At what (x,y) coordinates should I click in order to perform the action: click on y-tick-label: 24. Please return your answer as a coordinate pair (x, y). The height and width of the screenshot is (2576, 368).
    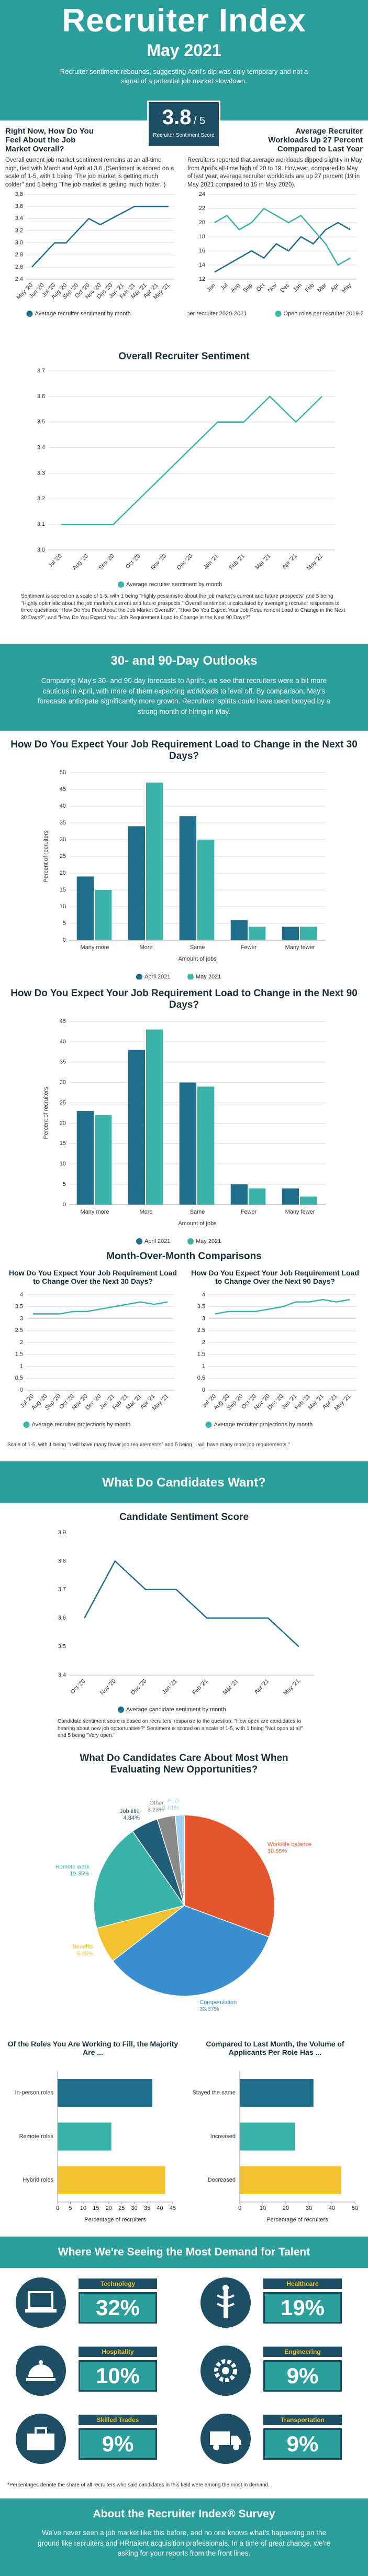
    Looking at the image, I should click on (202, 194).